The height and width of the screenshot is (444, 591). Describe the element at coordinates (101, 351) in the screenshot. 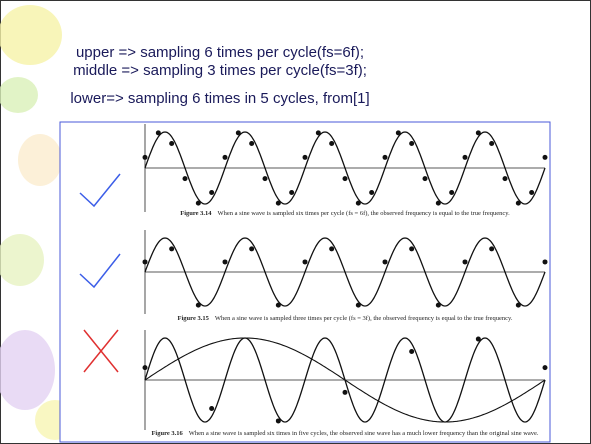

I see `cross-mark` at that location.